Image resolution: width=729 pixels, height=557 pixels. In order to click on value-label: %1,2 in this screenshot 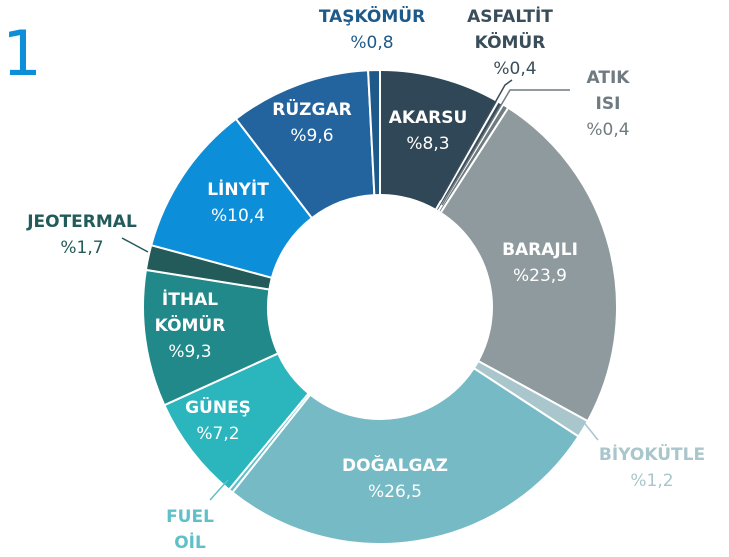, I will do `click(651, 481)`.